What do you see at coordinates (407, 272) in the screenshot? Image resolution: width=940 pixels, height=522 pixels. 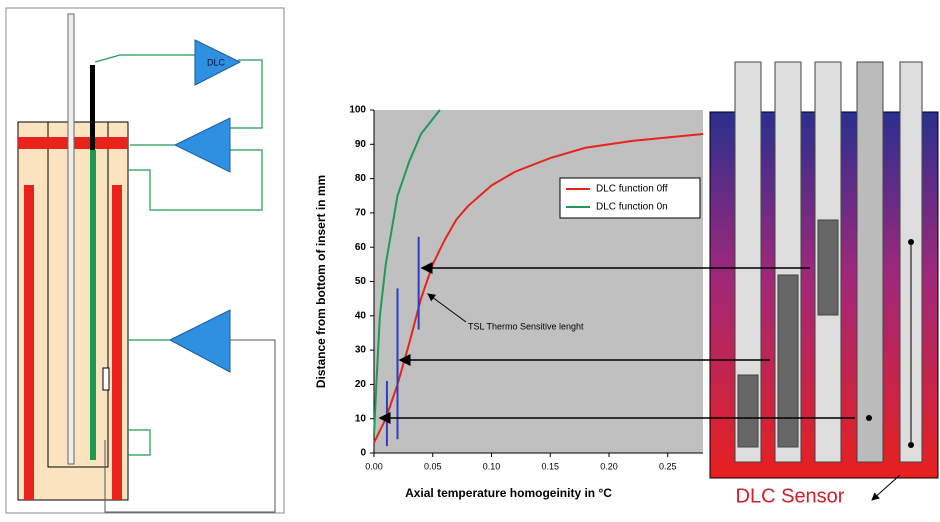 I see `series-line` at bounding box center [407, 272].